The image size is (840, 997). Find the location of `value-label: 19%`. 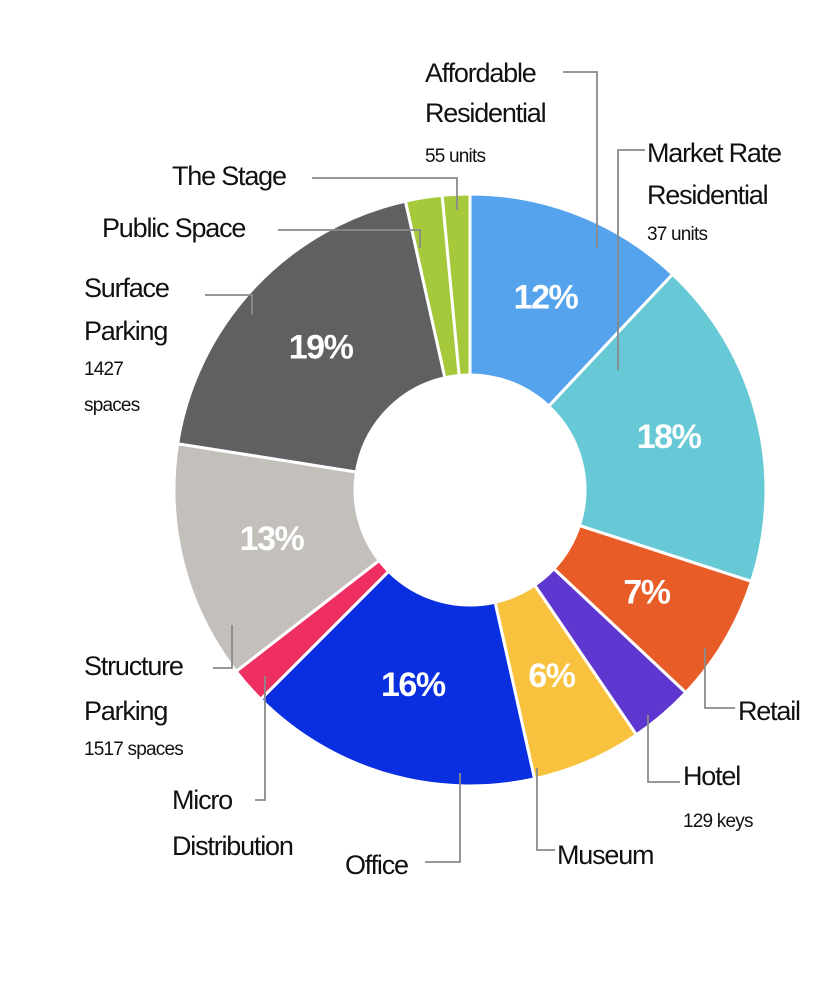

value-label: 19% is located at coordinates (321, 348).